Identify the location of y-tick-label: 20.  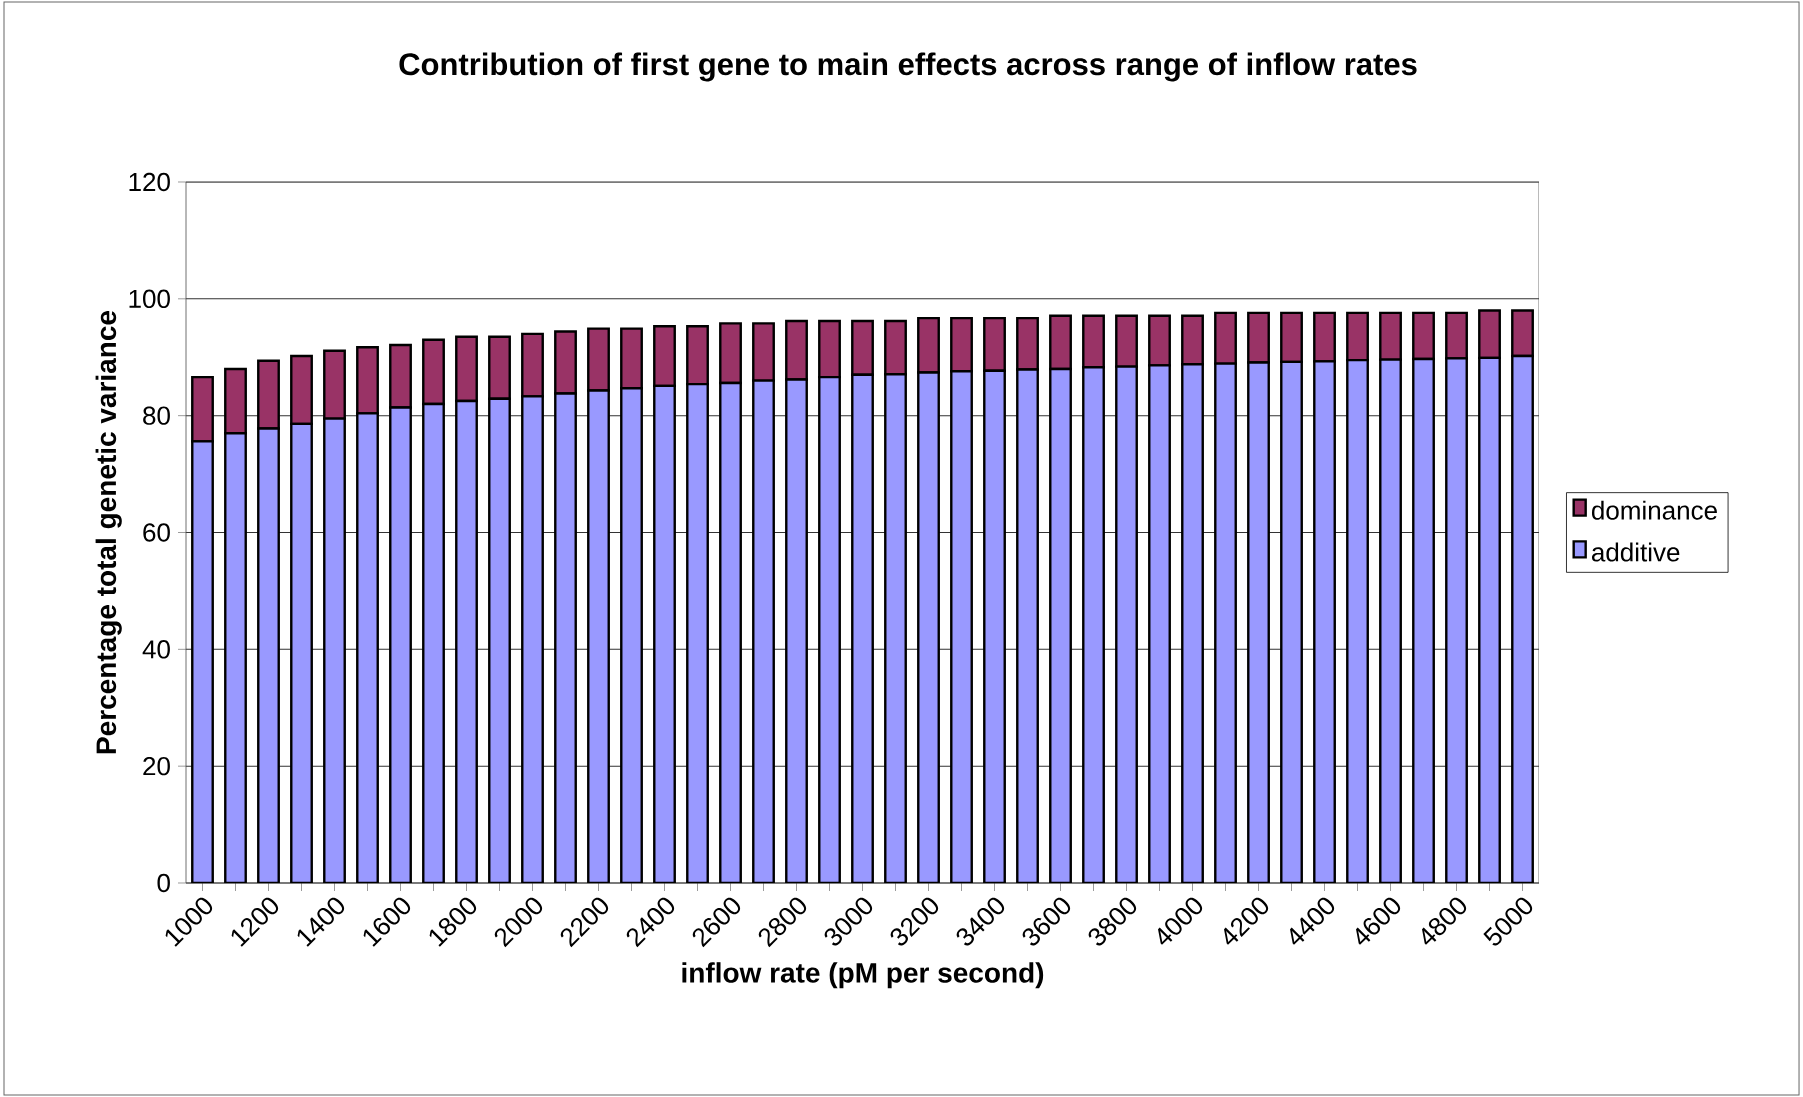
(156, 766).